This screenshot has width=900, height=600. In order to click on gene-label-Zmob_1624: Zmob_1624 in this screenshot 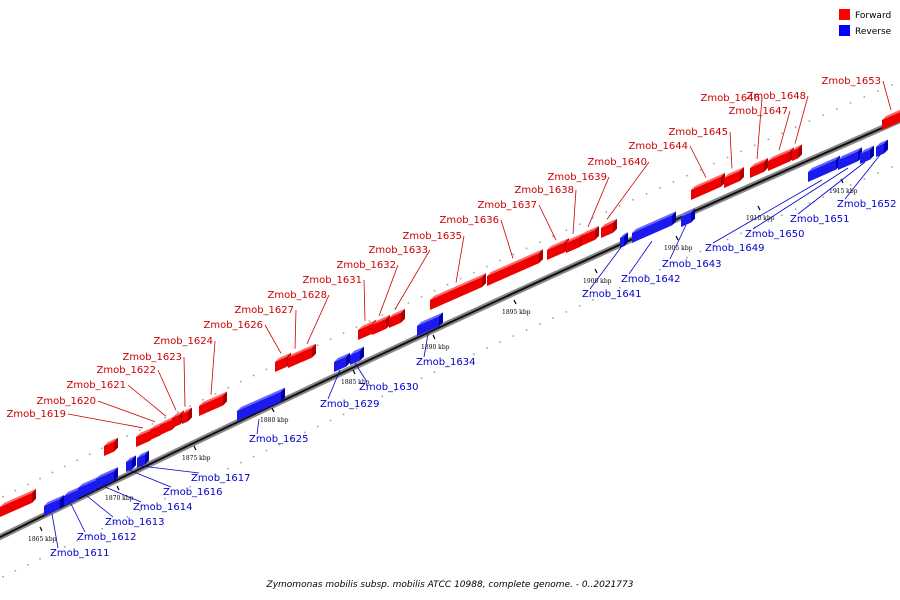, I will do `click(184, 365)`.